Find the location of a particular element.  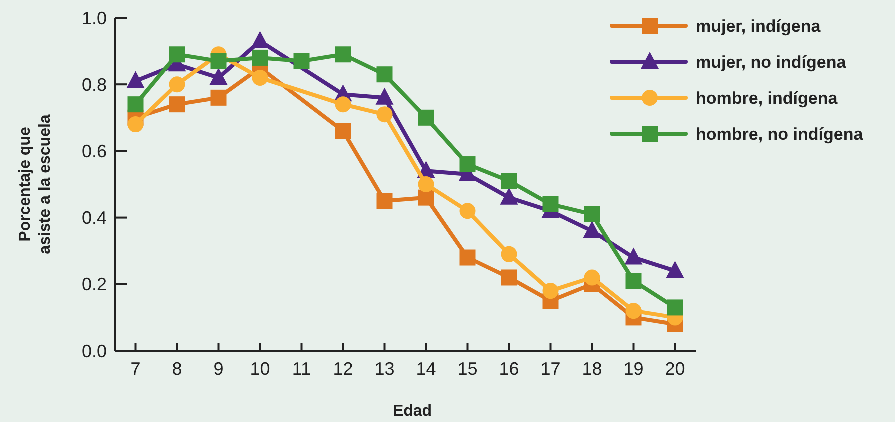

x-tick-label: 11 is located at coordinates (302, 369).